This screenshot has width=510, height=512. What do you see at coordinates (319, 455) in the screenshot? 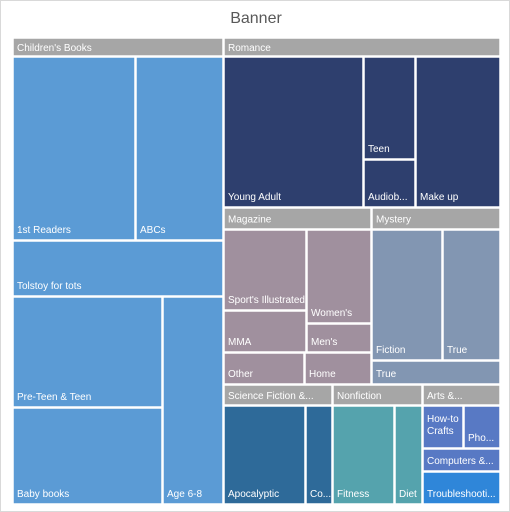
I see `tile-co` at bounding box center [319, 455].